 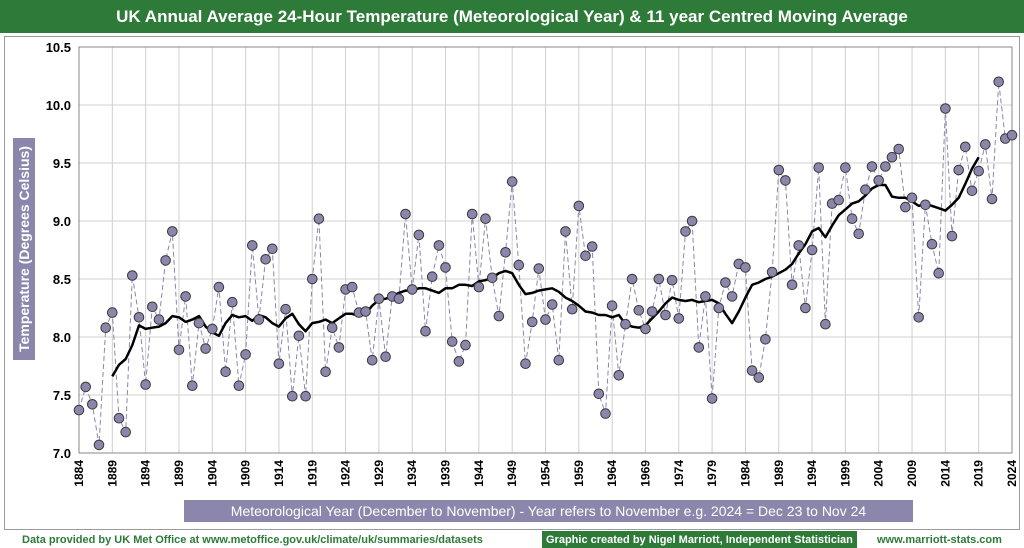 I want to click on x-tick-label: 1899, so click(x=179, y=473).